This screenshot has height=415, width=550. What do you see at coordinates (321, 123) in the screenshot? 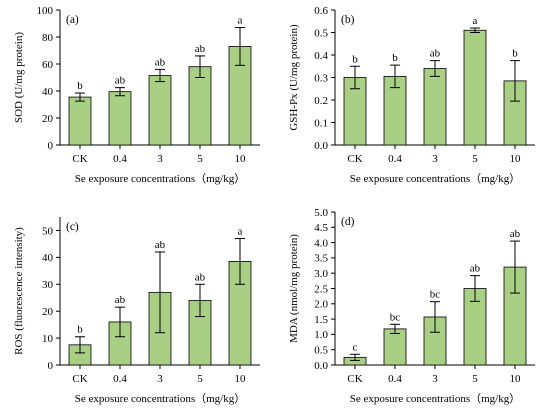
I see `y-tick-label: 0.1` at bounding box center [321, 123].